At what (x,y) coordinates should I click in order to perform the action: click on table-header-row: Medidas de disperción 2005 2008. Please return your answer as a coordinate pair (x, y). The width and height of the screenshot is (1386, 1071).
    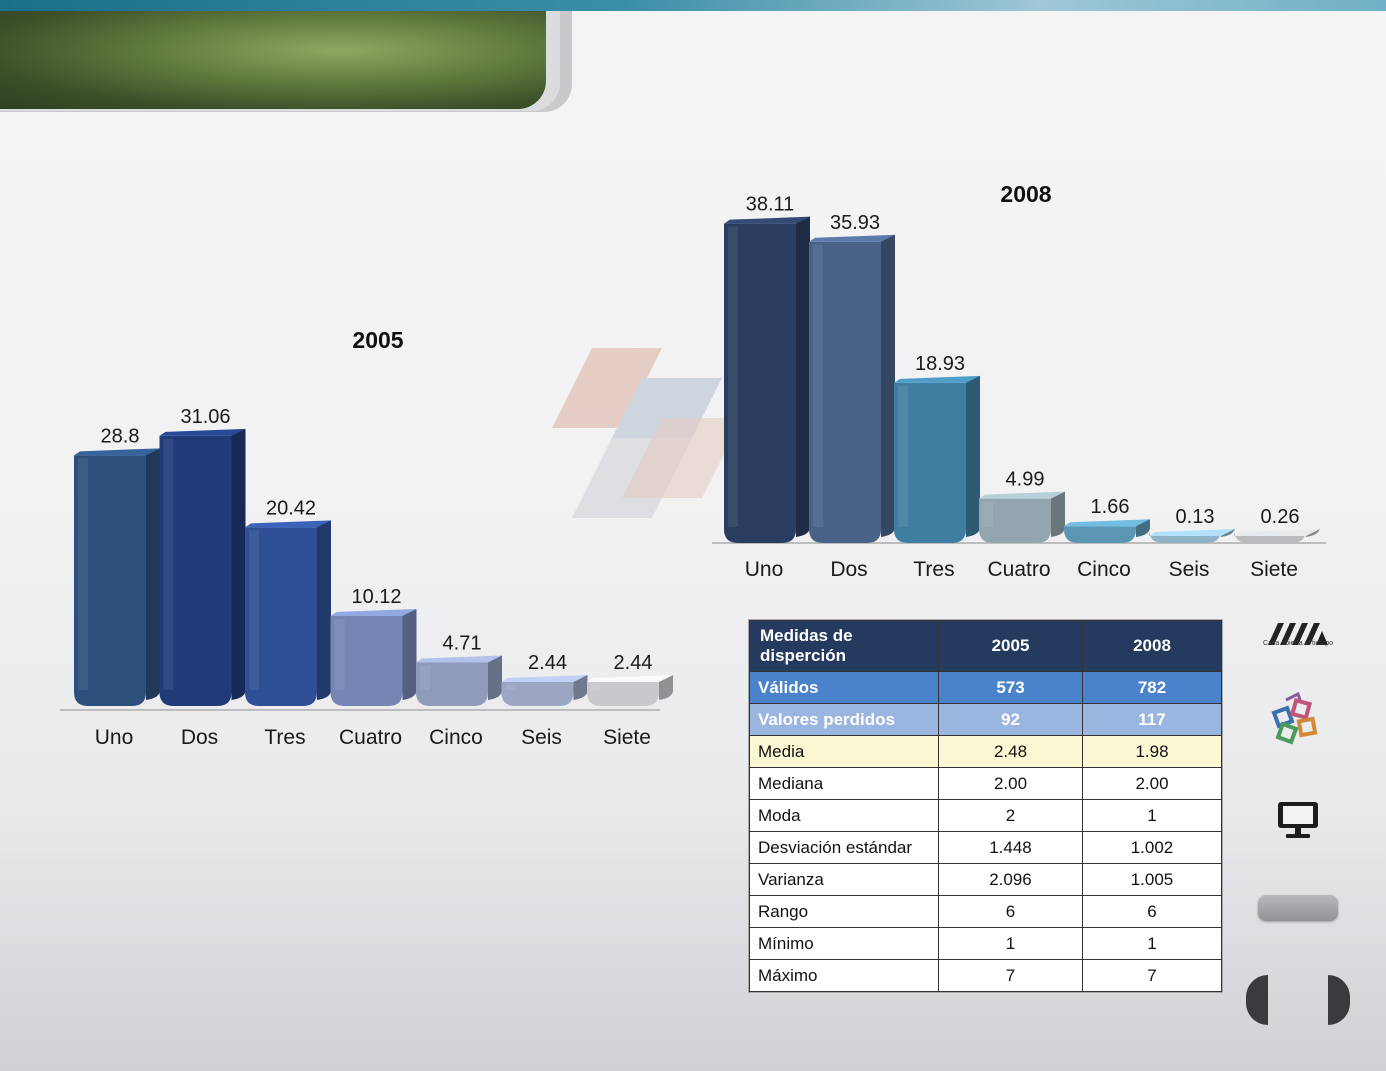
    Looking at the image, I should click on (985, 646).